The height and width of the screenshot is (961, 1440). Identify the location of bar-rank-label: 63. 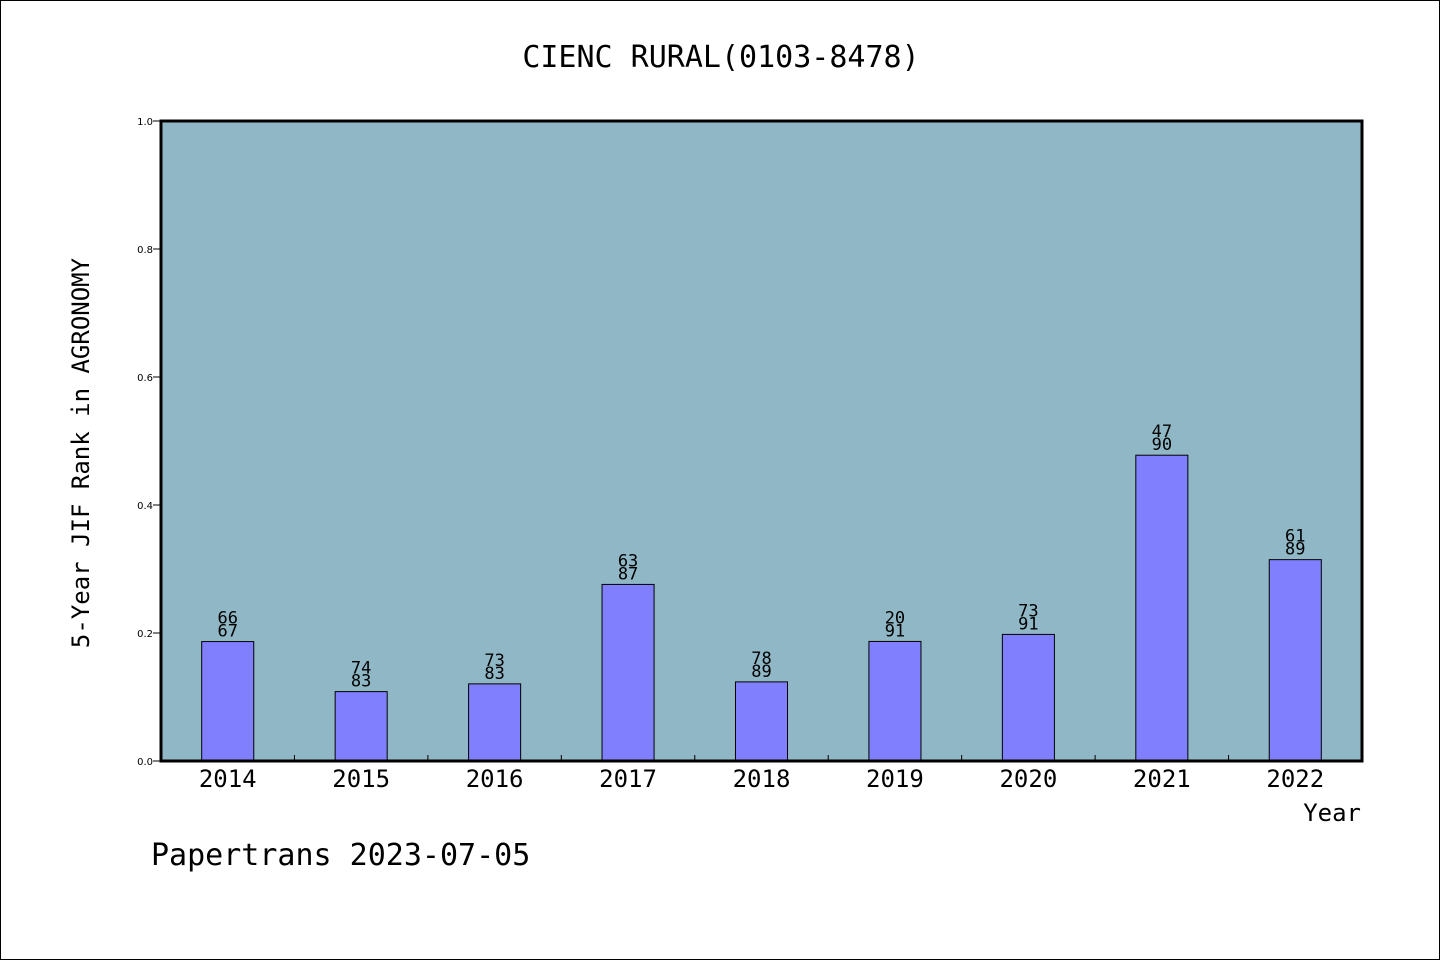
(628, 561).